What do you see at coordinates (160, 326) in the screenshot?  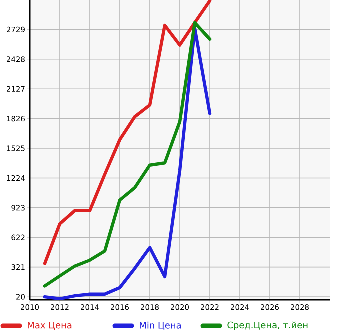 I see `legend-label: Min Цена` at bounding box center [160, 326].